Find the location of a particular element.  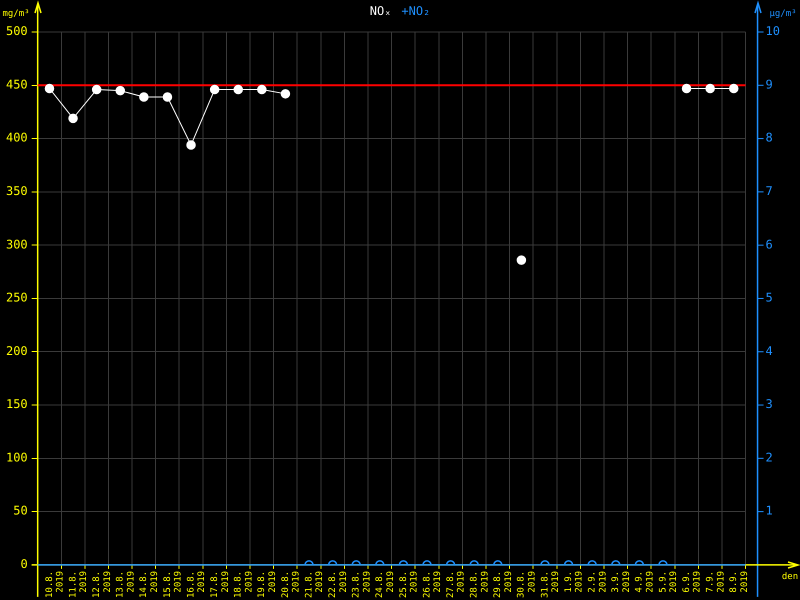

x-tick-label: 19.8. 2019 is located at coordinates (267, 584).